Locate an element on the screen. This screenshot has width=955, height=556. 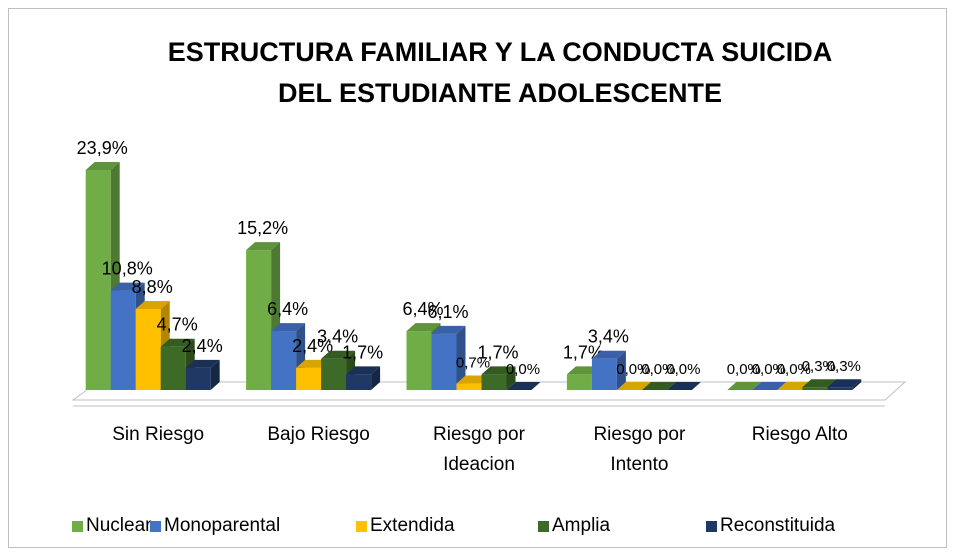
legend-label: Nuclear is located at coordinates (119, 525).